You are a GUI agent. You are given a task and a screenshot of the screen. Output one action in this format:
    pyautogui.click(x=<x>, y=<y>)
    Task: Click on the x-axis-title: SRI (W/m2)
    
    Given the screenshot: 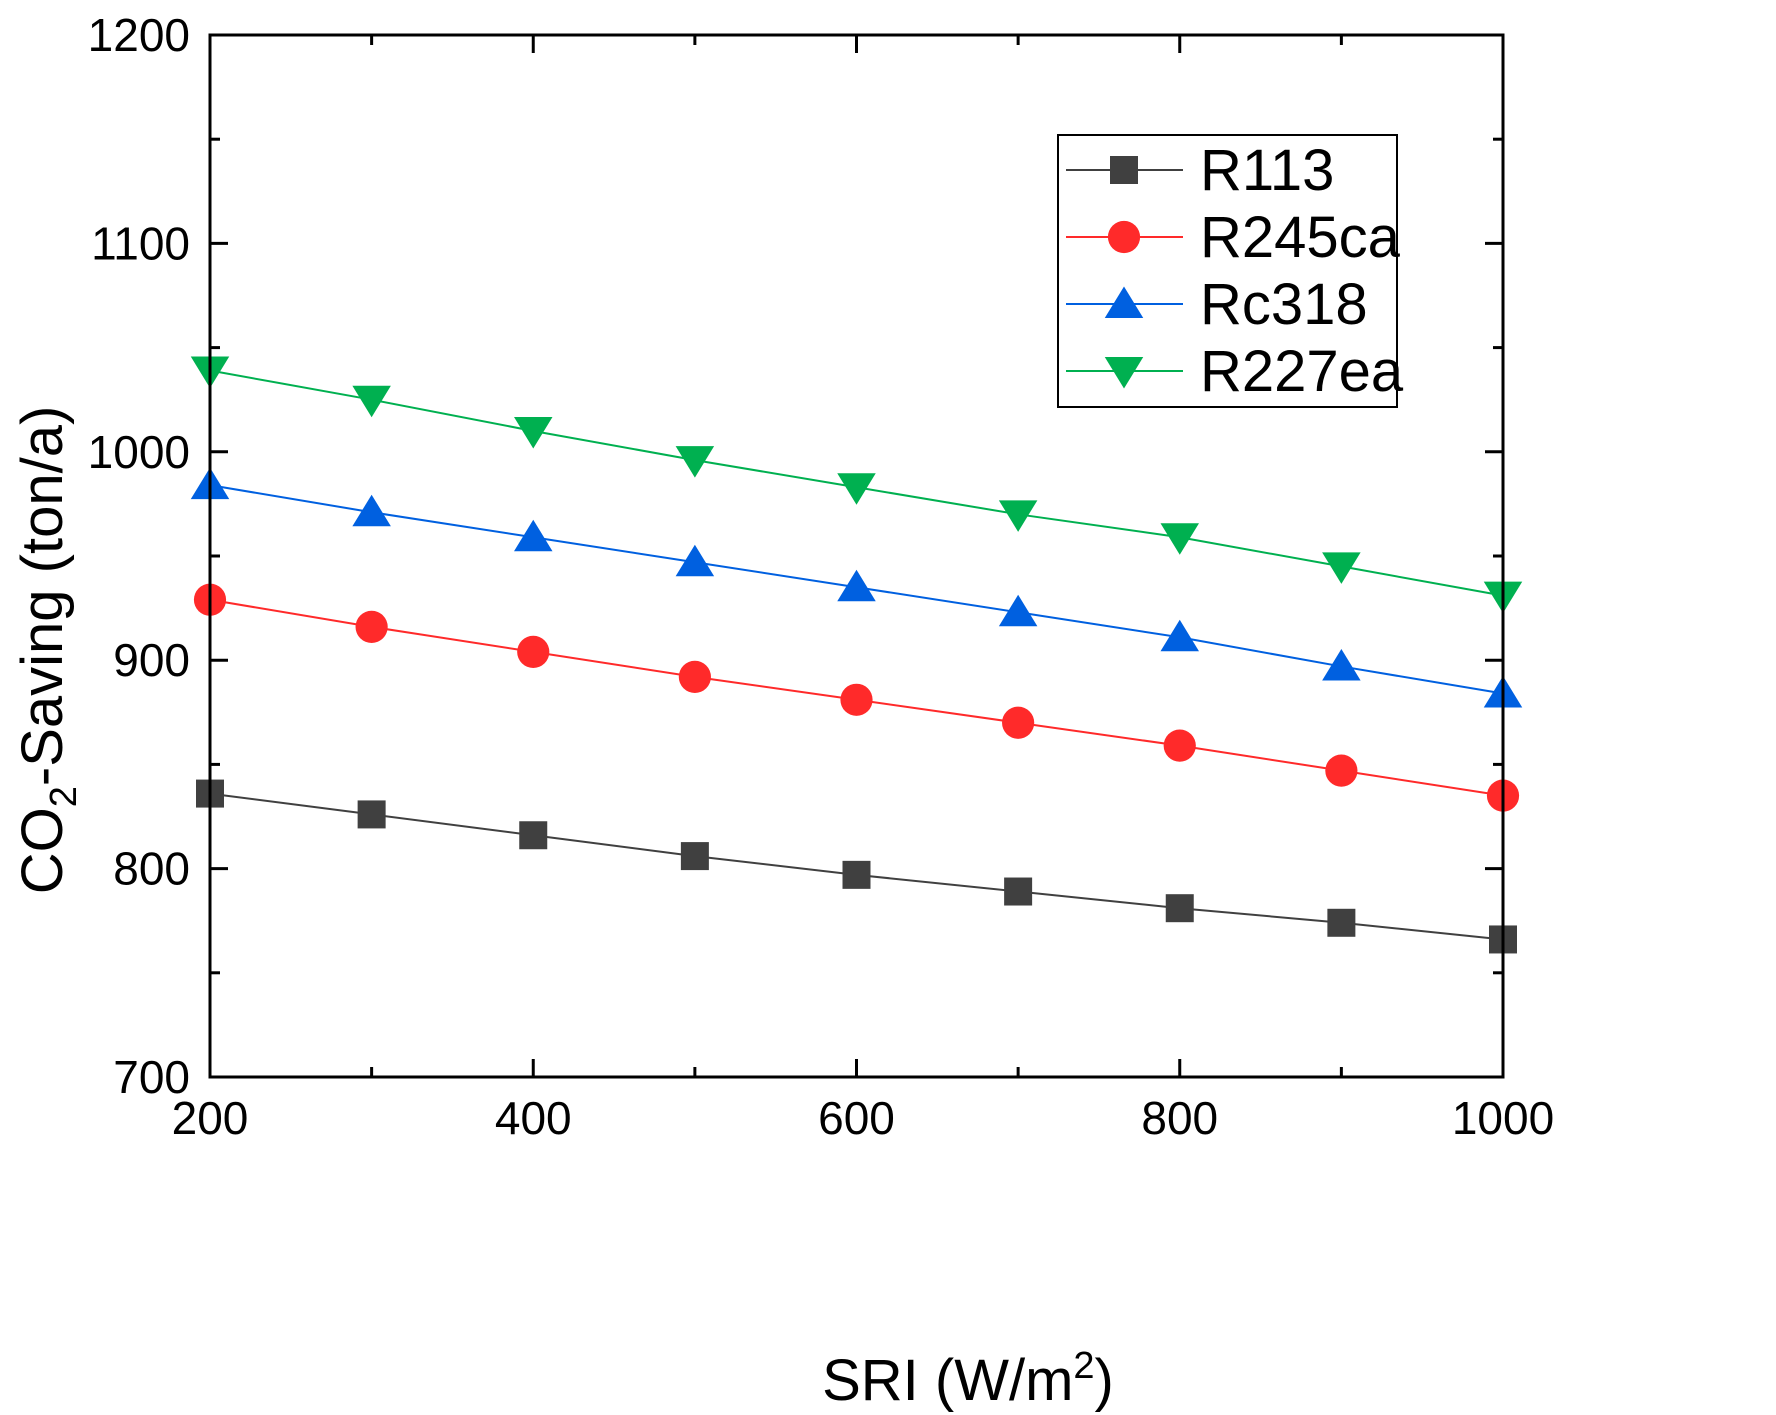 What is the action you would take?
    pyautogui.click(x=968, y=1379)
    